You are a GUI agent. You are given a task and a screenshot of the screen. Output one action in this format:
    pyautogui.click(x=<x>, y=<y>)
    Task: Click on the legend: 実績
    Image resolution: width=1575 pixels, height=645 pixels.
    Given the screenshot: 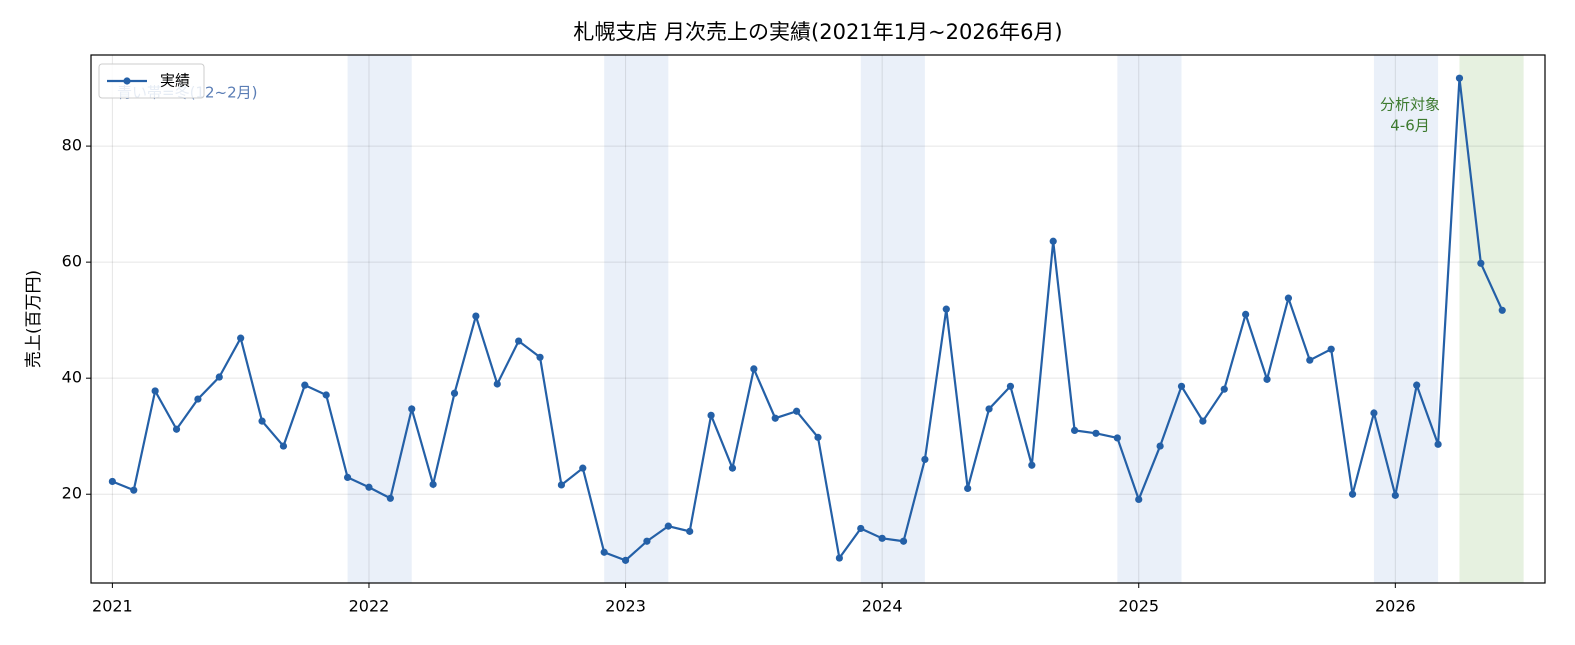 What is the action you would take?
    pyautogui.click(x=151, y=81)
    